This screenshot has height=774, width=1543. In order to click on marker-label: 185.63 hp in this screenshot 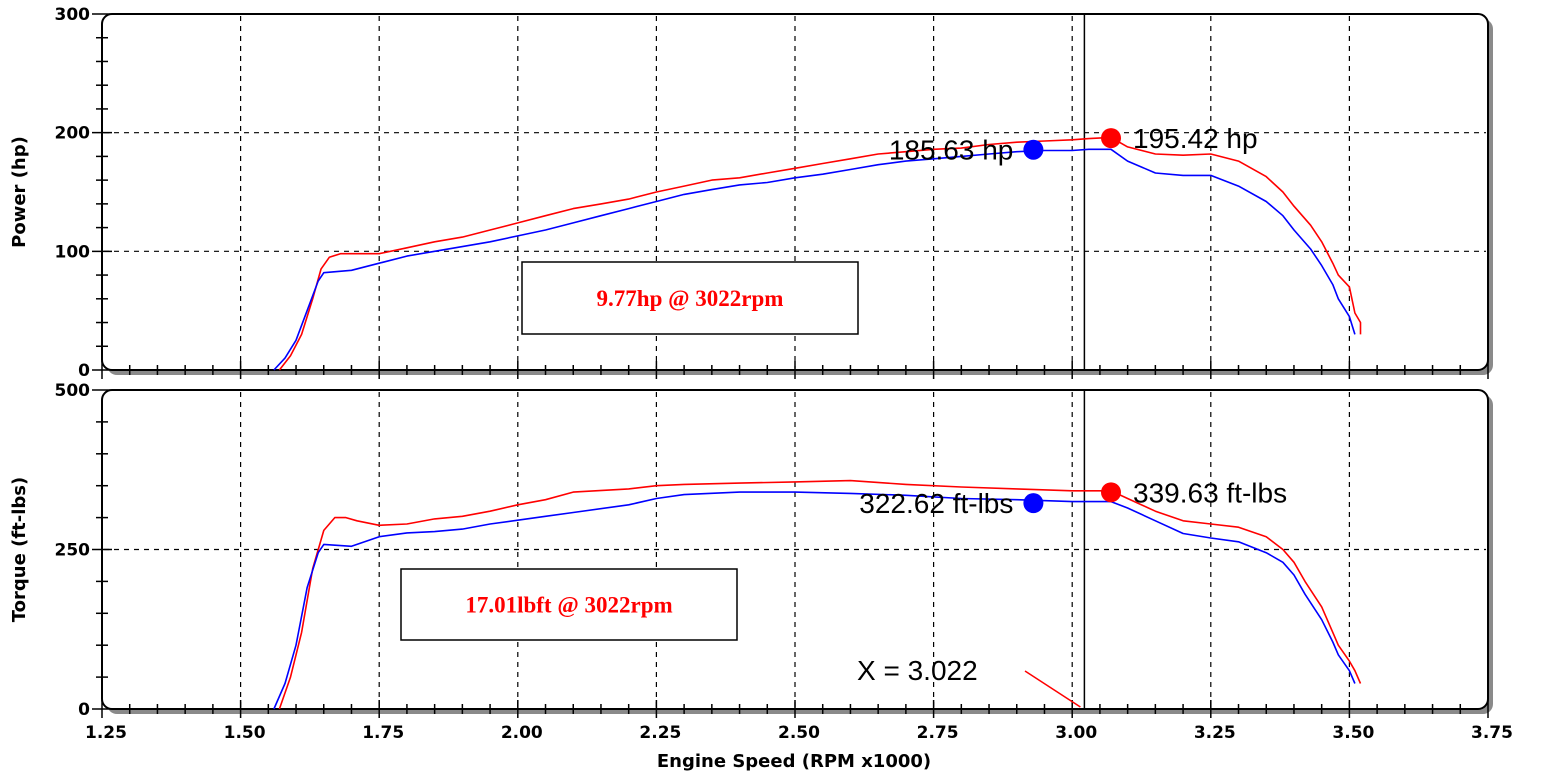, I will do `click(951, 150)`.